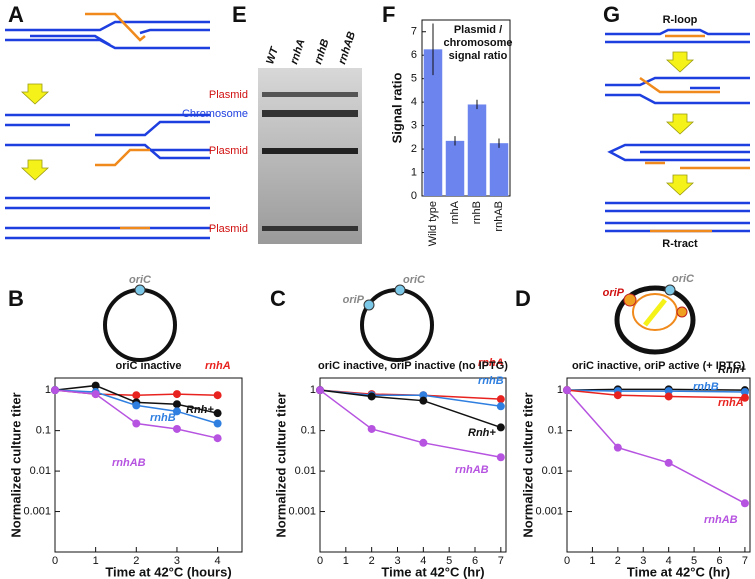 Image resolution: width=755 pixels, height=579 pixels. What do you see at coordinates (413, 366) in the screenshot?
I see `chart-title: oriC inactive, oriP inactive (no IPTG)` at bounding box center [413, 366].